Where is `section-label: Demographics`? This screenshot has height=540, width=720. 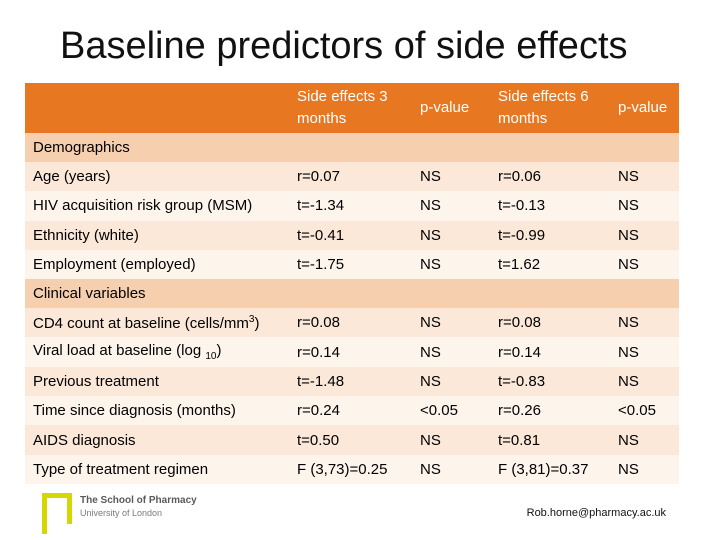 section-label: Demographics is located at coordinates (352, 147).